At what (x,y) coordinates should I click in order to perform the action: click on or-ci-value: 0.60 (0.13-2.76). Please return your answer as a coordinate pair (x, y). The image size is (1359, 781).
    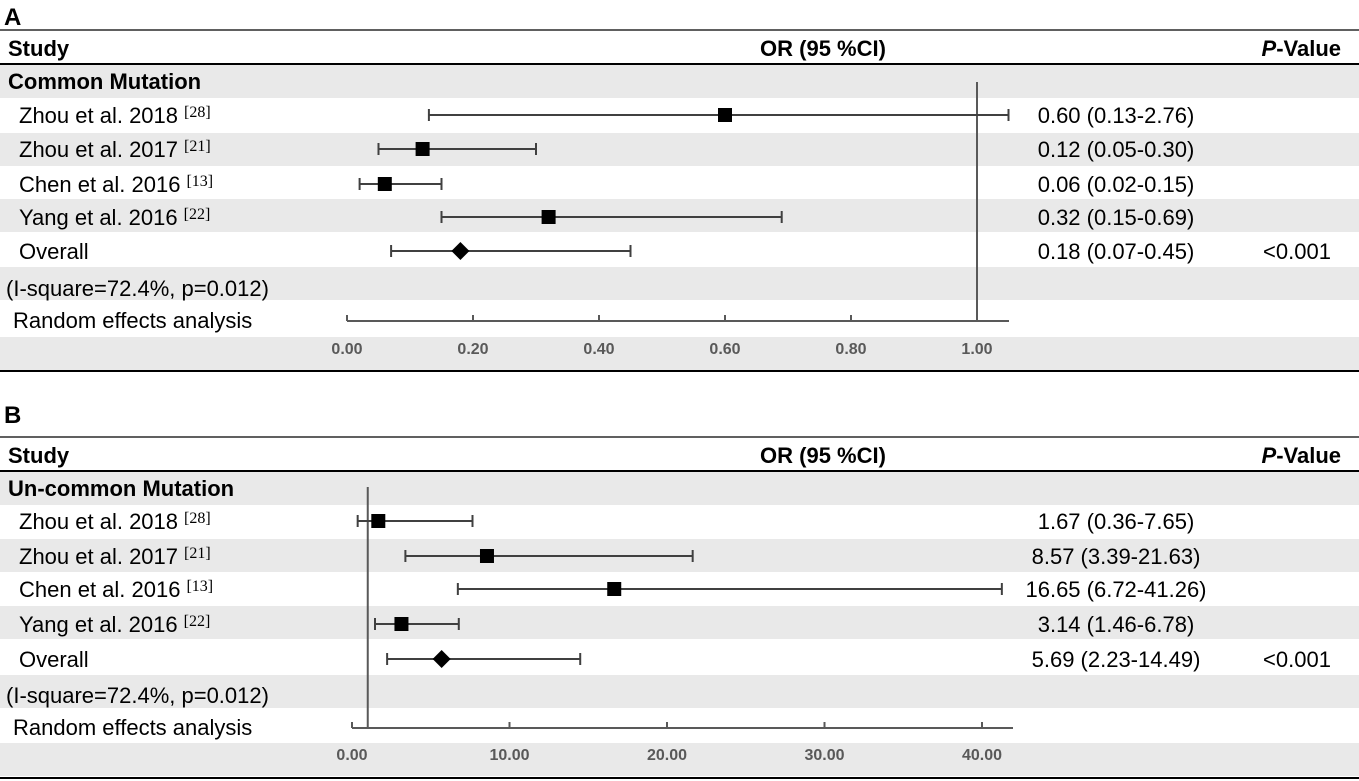
    Looking at the image, I should click on (1116, 115).